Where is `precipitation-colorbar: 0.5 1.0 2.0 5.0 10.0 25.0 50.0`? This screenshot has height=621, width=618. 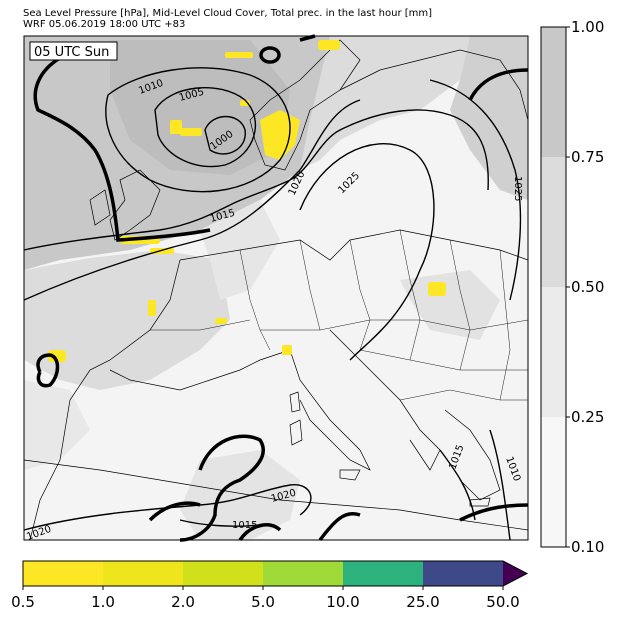 precipitation-colorbar: 0.5 1.0 2.0 5.0 10.0 25.0 50.0 is located at coordinates (270, 585).